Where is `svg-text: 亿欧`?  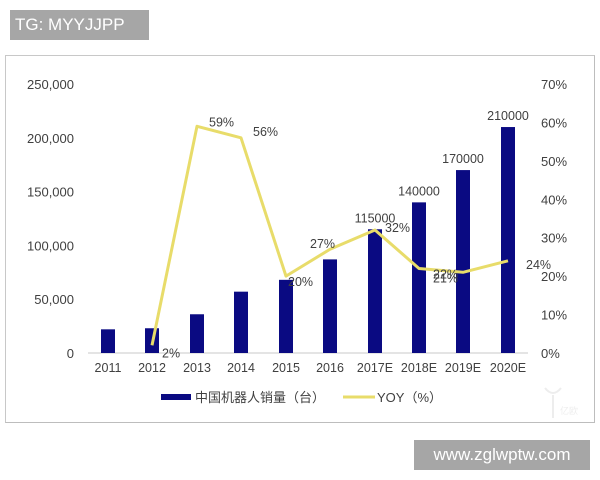
svg-text: 亿欧 is located at coordinates (569, 410).